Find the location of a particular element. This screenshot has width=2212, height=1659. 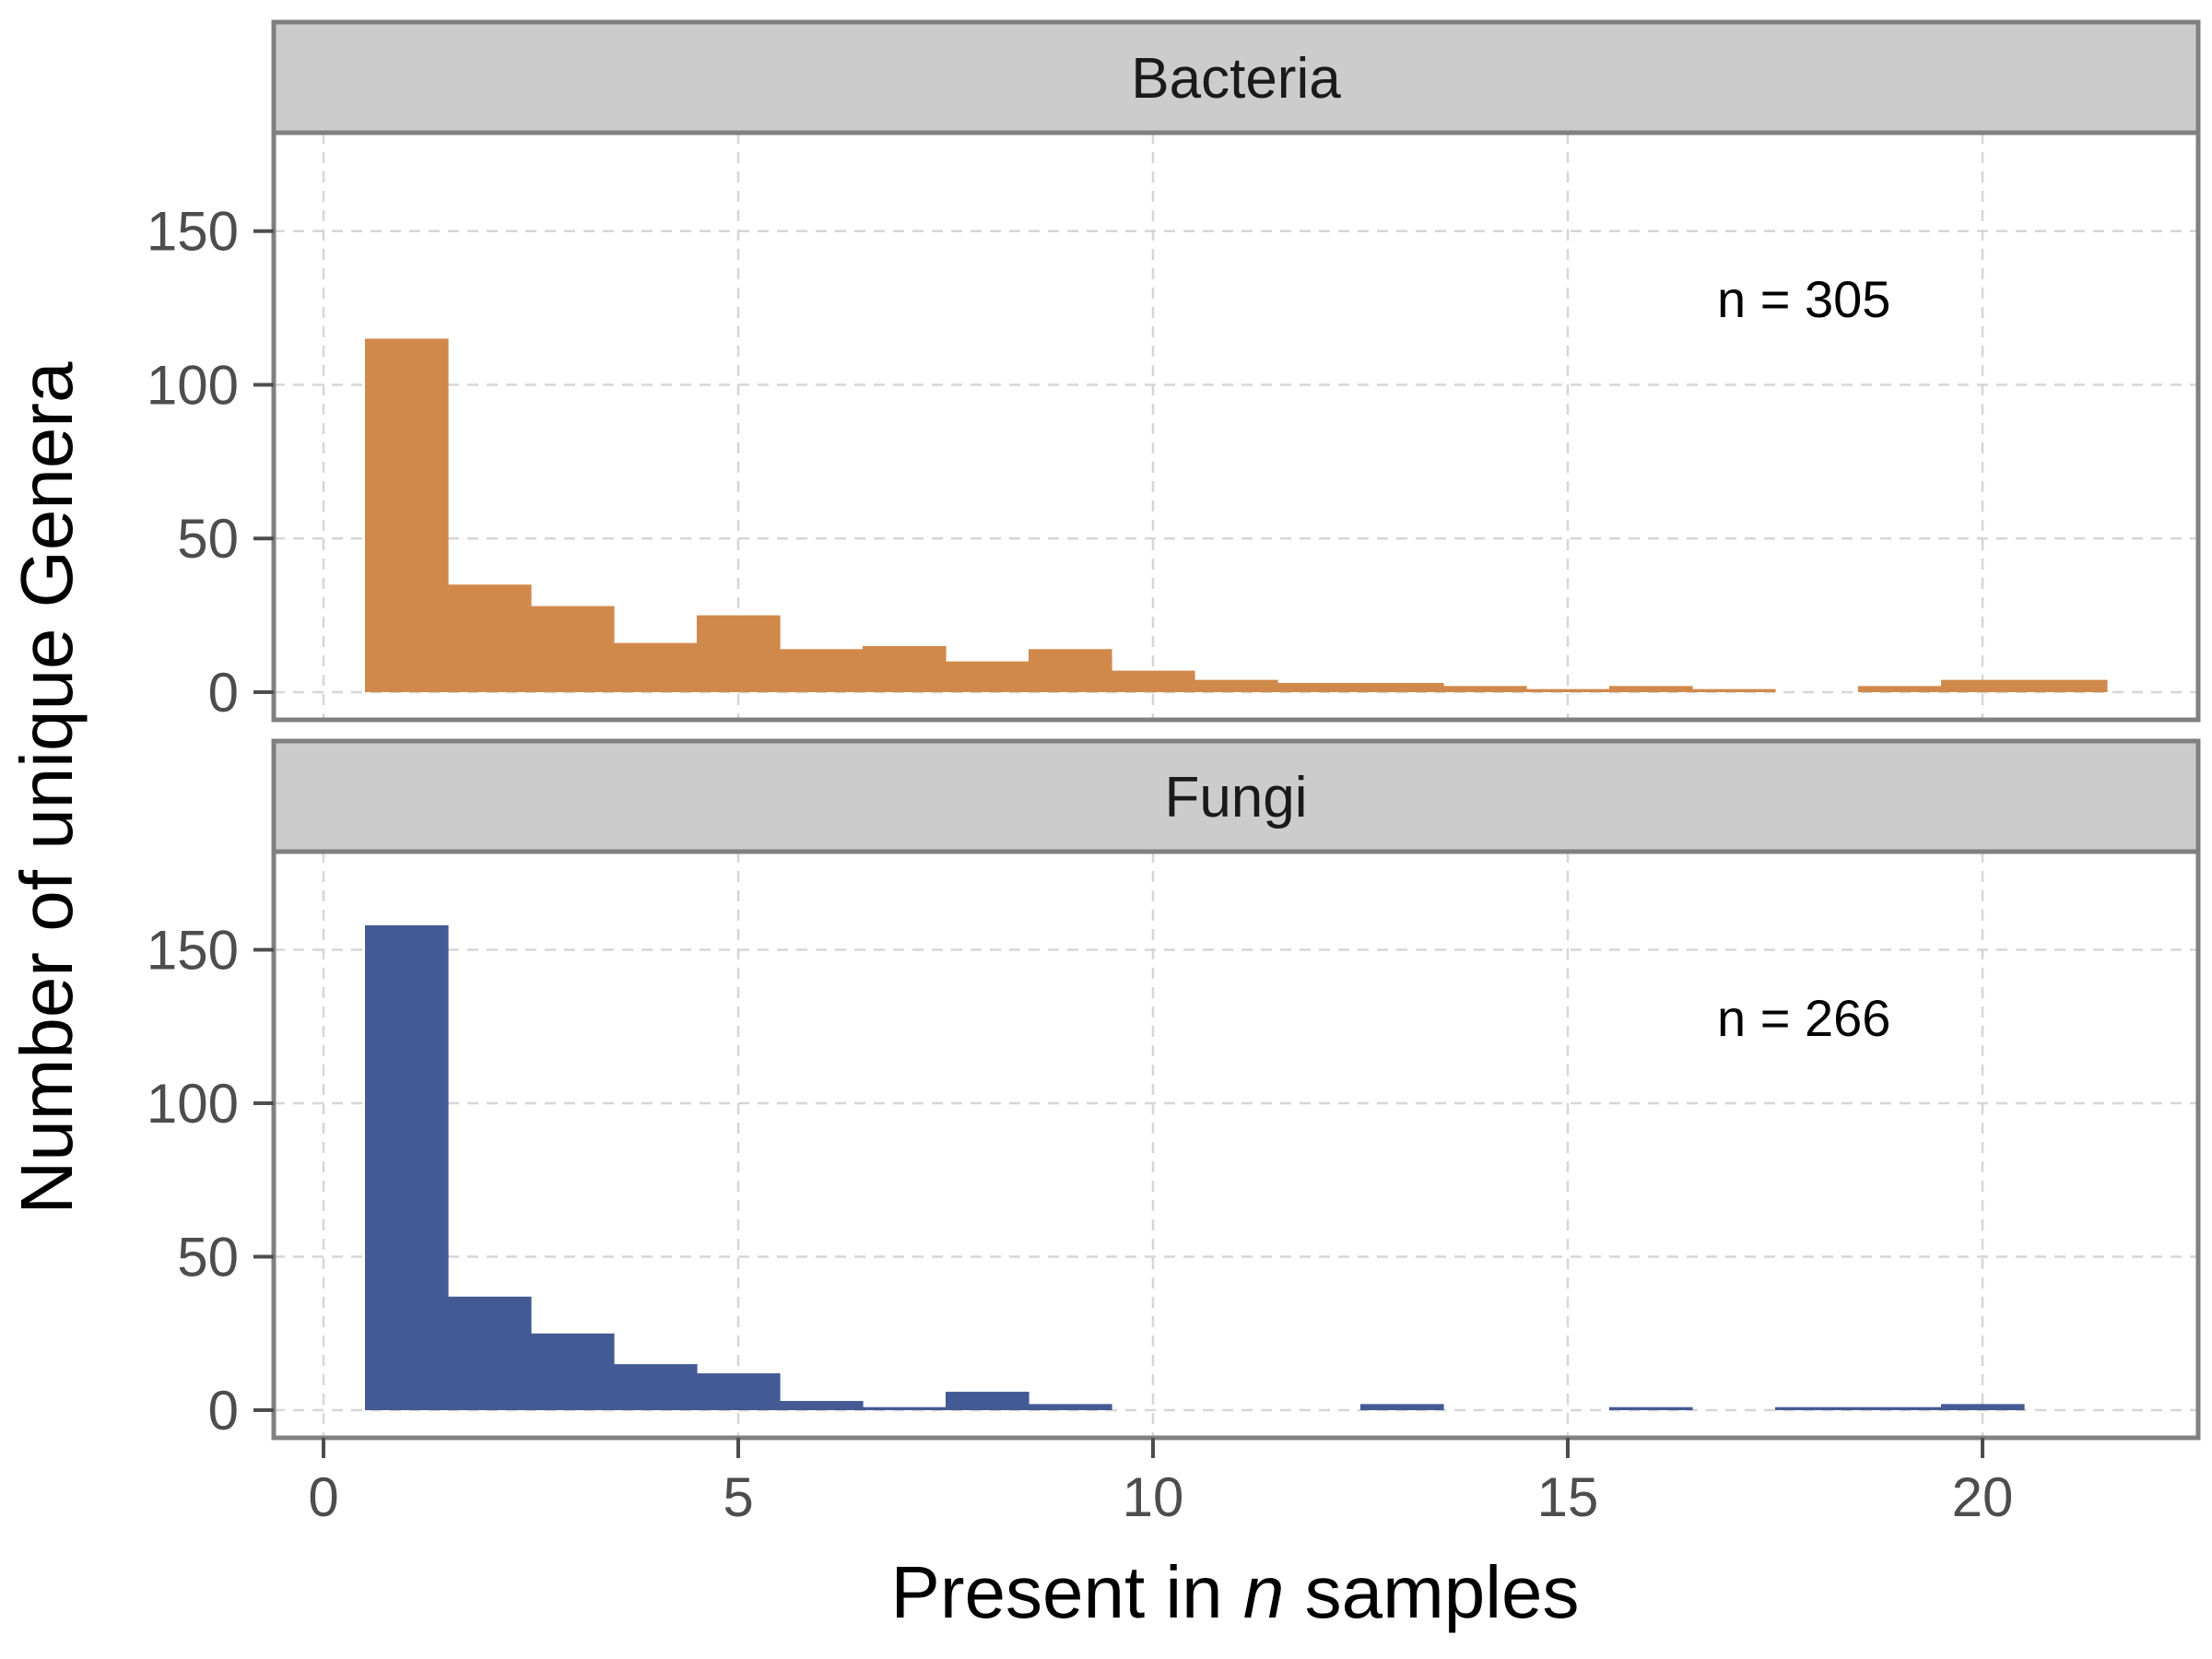

x-tick-label: 20 is located at coordinates (1983, 1497).